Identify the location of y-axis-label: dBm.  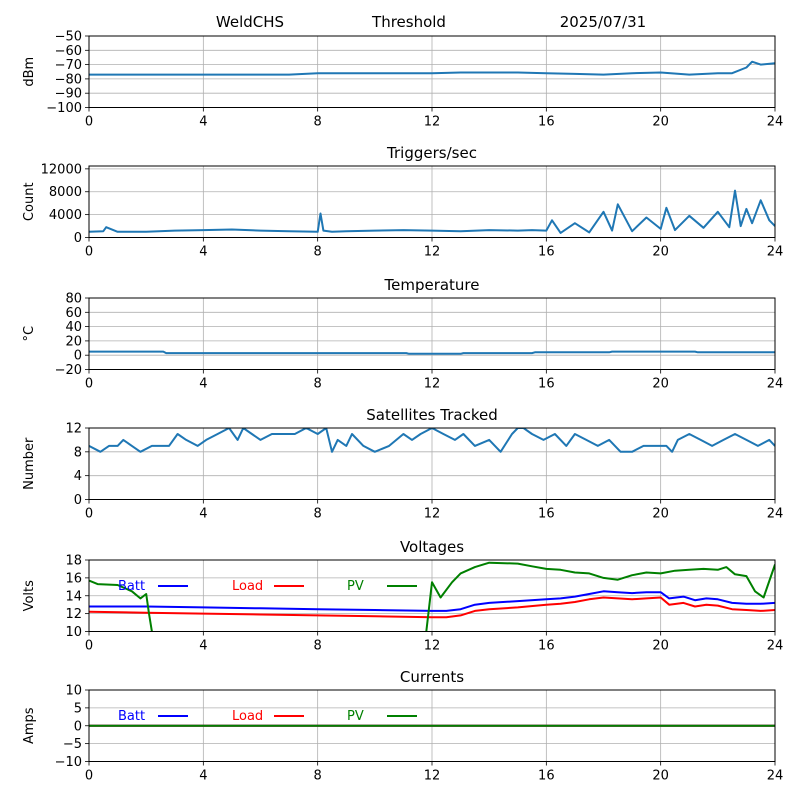
(29, 72).